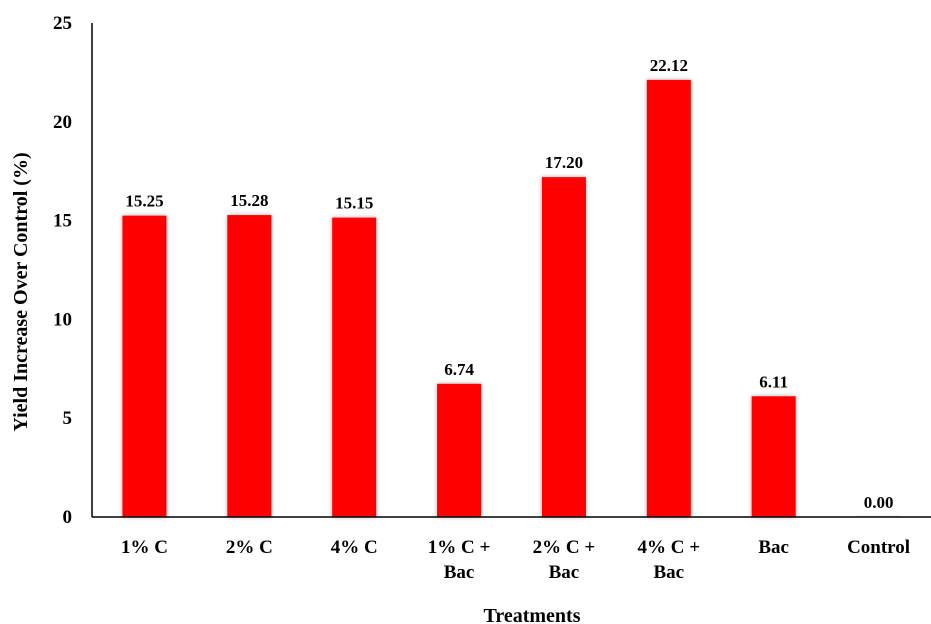 This screenshot has width=931, height=624. I want to click on data-label: 17.20, so click(564, 162).